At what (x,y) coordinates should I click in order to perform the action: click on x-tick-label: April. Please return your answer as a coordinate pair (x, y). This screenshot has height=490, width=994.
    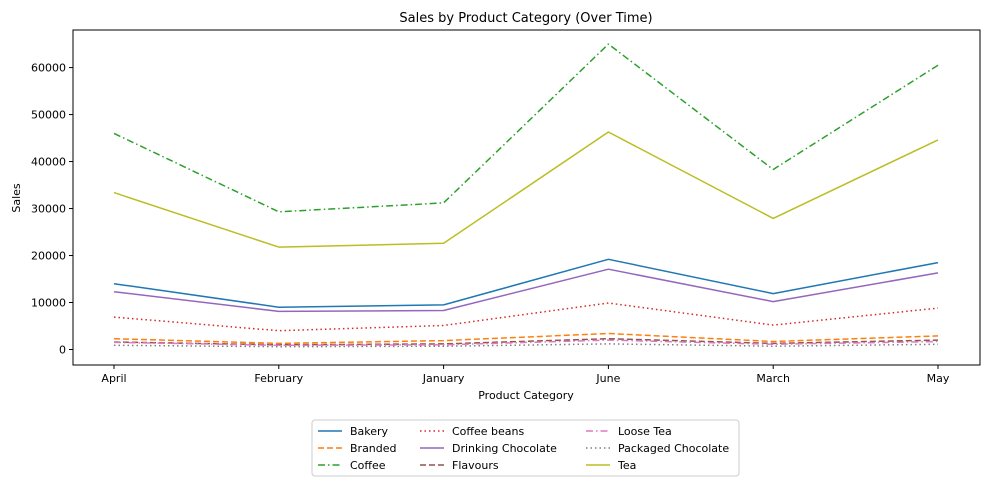
    Looking at the image, I should click on (113, 378).